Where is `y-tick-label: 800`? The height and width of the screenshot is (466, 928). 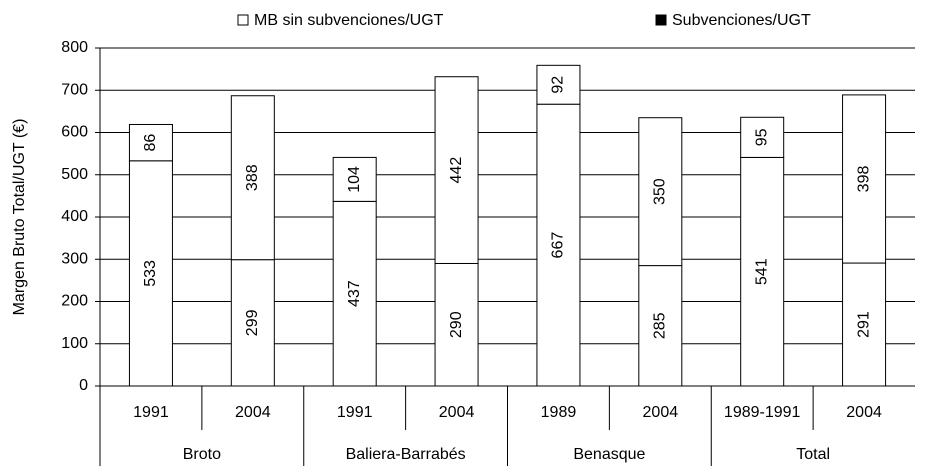 y-tick-label: 800 is located at coordinates (74, 47).